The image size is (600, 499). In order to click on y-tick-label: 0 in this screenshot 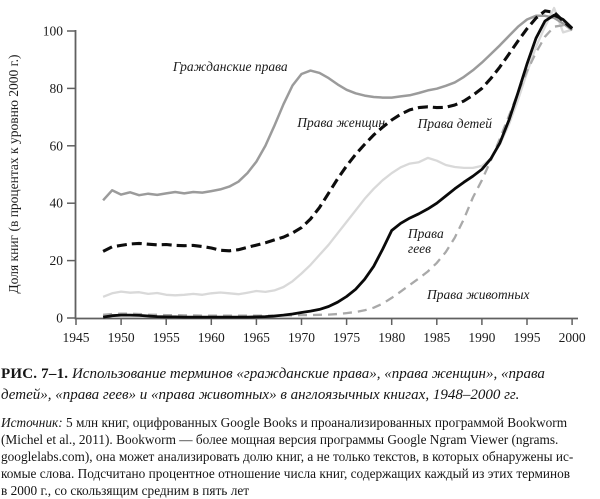, I will do `click(59, 318)`.